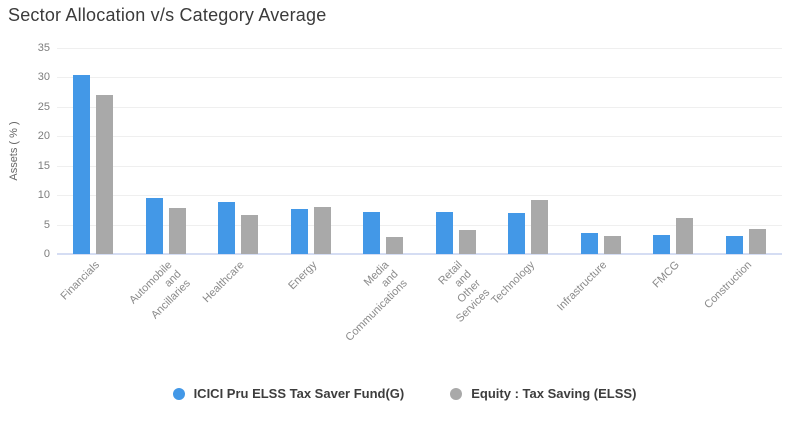 The image size is (809, 429). Describe the element at coordinates (43, 48) in the screenshot. I see `y-tick-35: 35` at that location.